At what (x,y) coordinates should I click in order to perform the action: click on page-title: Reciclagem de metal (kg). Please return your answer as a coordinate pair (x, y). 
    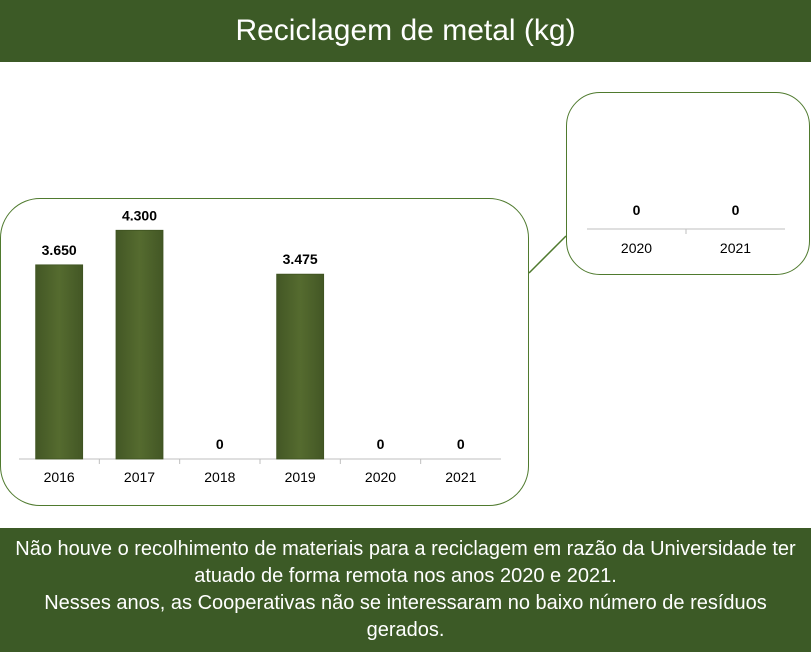
    Looking at the image, I should click on (405, 30).